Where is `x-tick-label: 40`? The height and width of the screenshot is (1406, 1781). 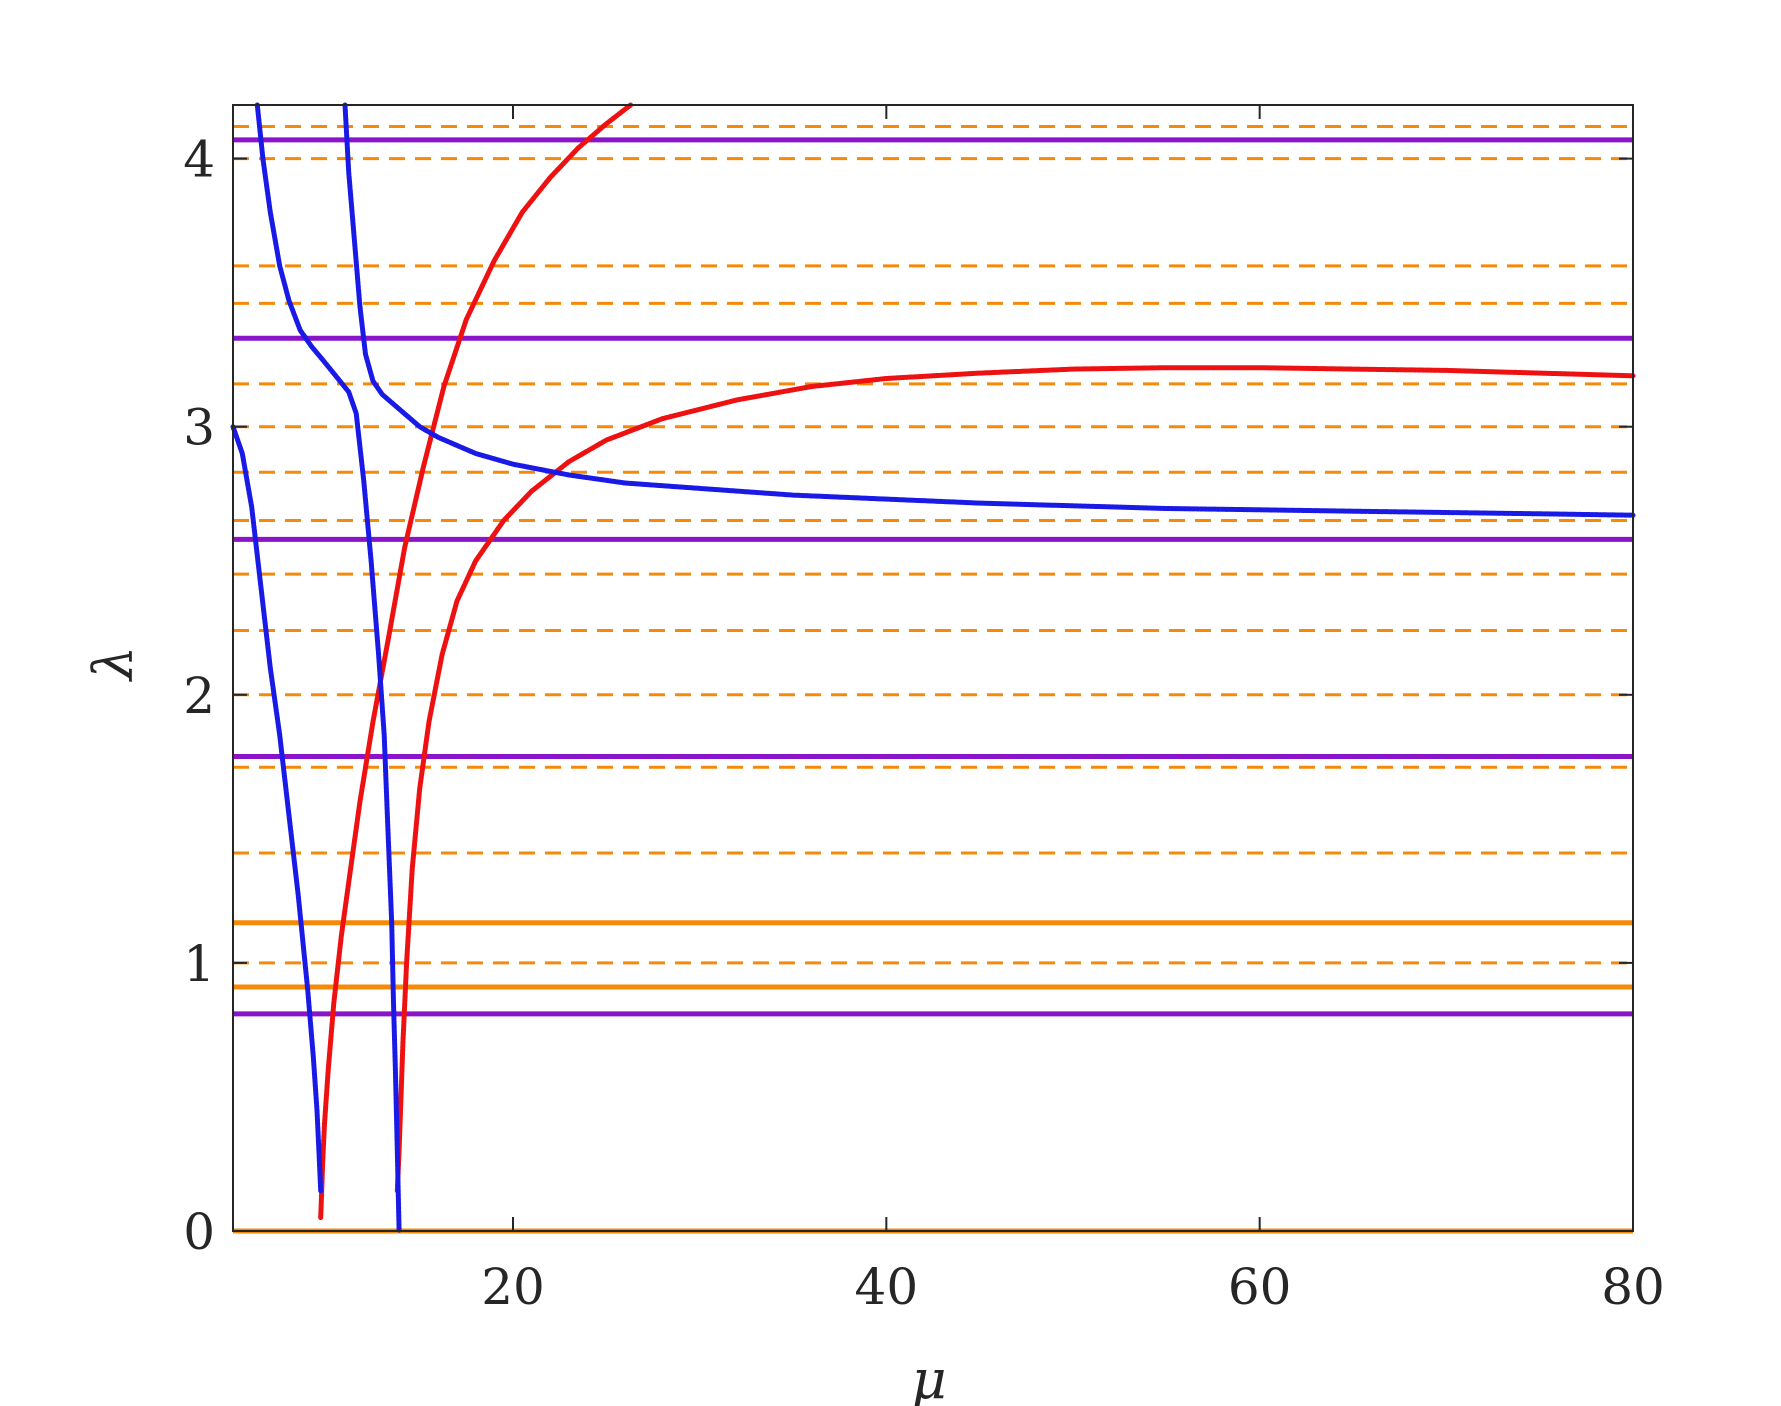 x-tick-label: 40 is located at coordinates (887, 1287).